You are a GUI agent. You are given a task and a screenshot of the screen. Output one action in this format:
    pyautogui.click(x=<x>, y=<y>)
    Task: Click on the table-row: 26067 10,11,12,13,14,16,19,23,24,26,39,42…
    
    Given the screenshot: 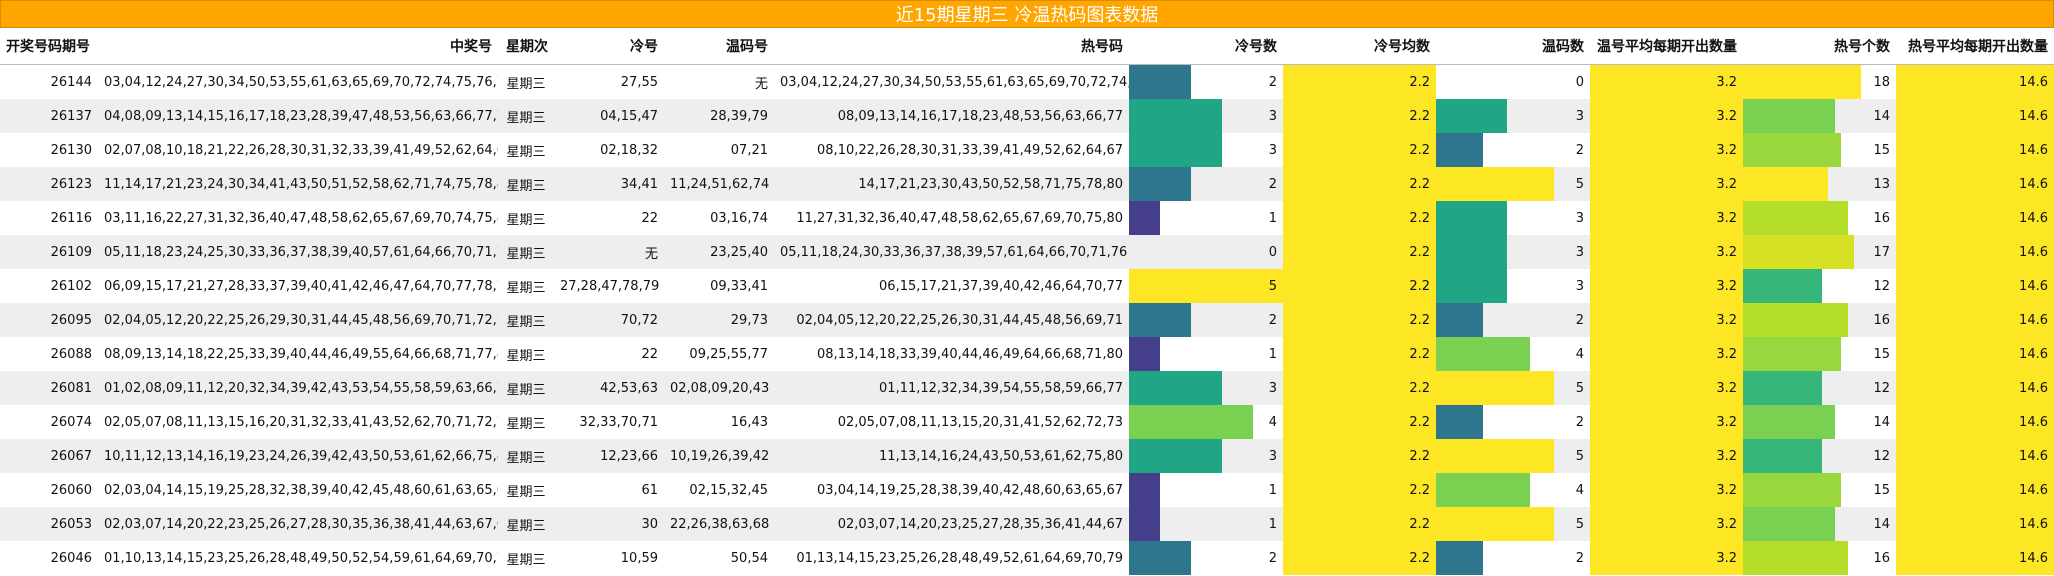 What is the action you would take?
    pyautogui.click(x=1027, y=456)
    